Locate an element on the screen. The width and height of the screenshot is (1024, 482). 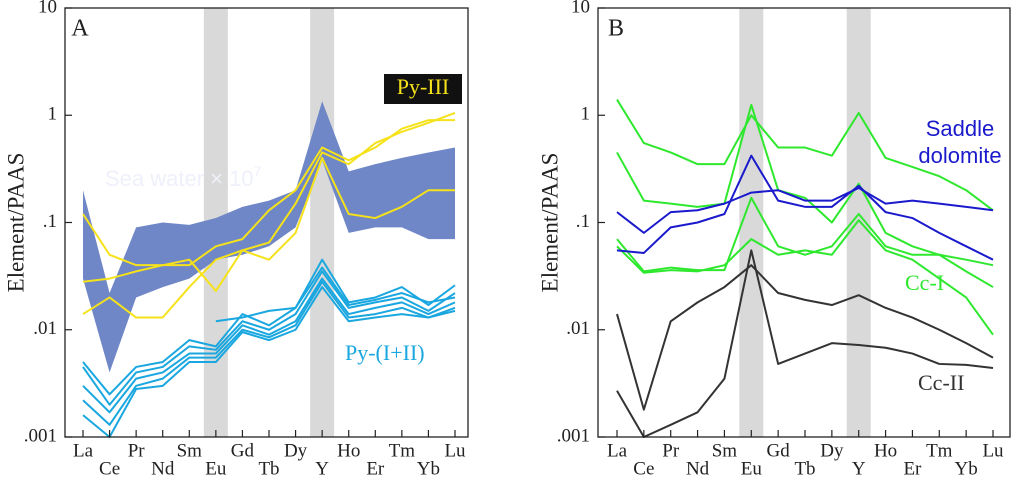
series-label-text: Sea water × 10 is located at coordinates (179, 178).